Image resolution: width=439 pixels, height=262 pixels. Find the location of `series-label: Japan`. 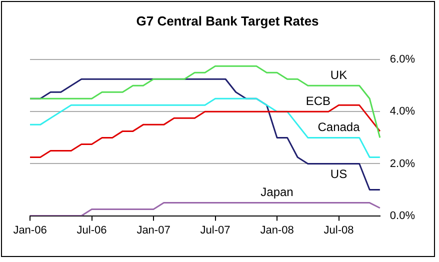

series-label: Japan is located at coordinates (277, 192).